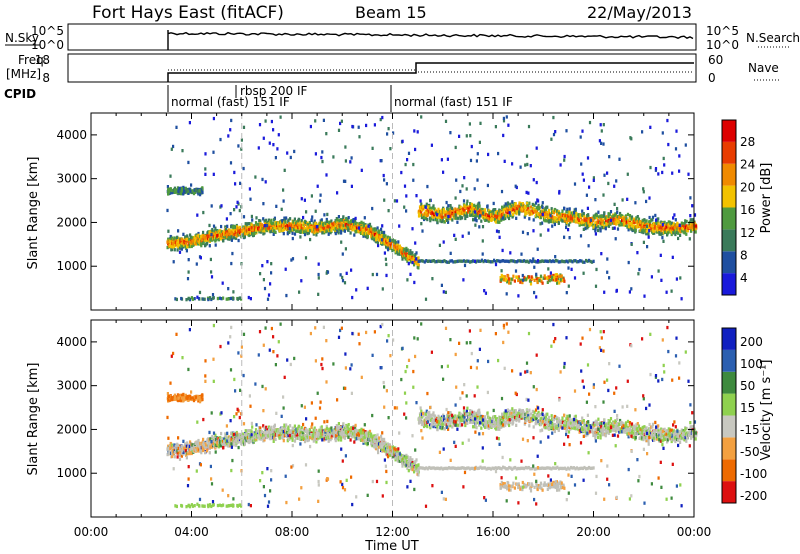 This screenshot has height=554, width=800. Describe the element at coordinates (744, 256) in the screenshot. I see `power-colorbar-tick: 8` at that location.